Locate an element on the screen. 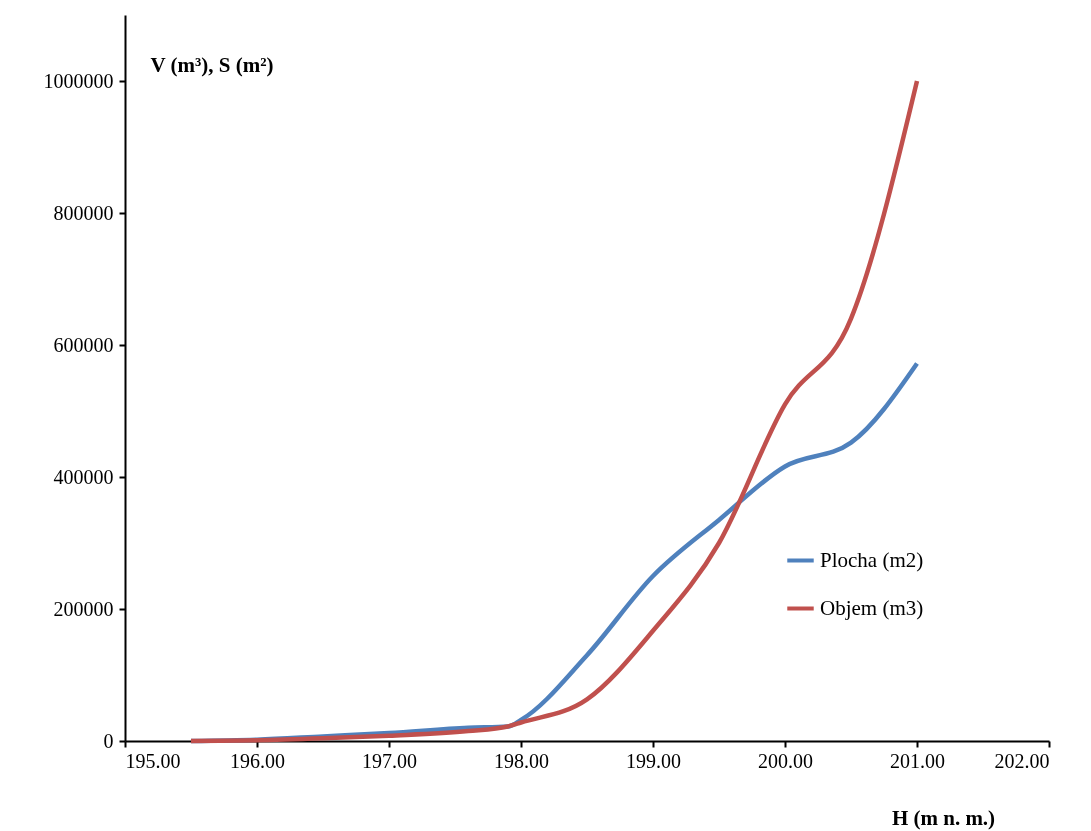 The image size is (1091, 831). y-axis-title: V (m³), S (m²) is located at coordinates (212, 64).